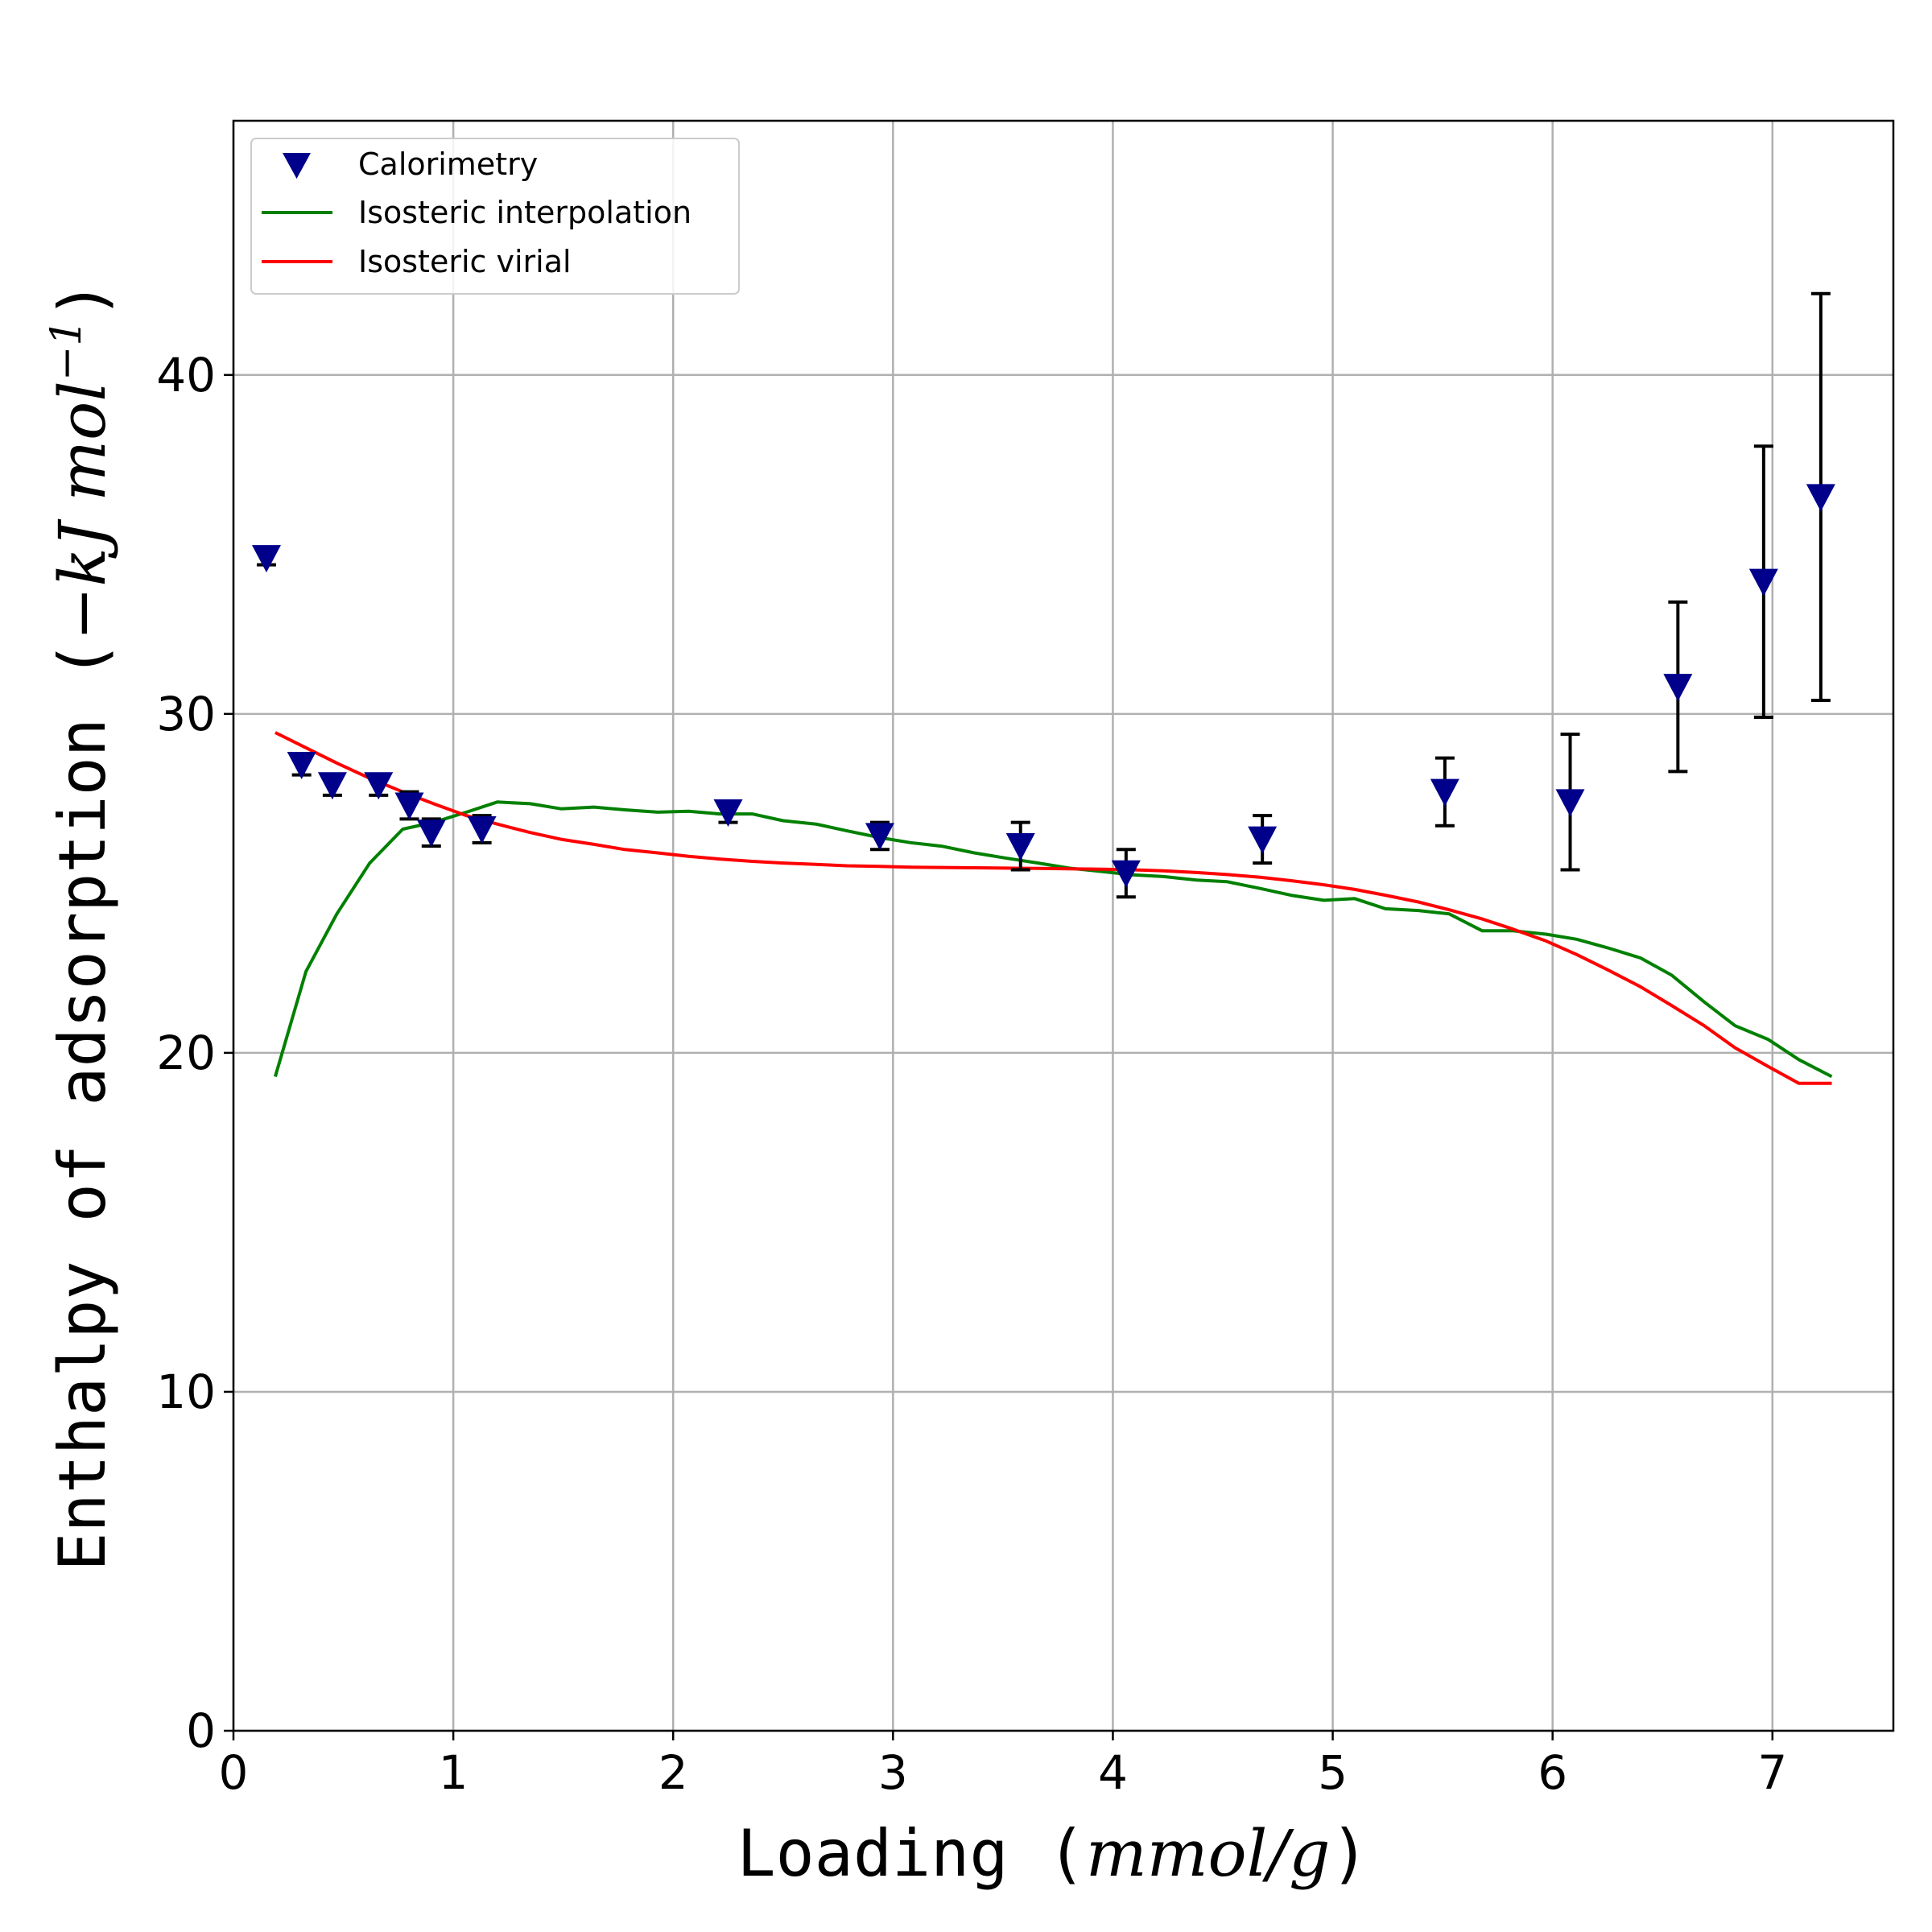 This screenshot has width=1932, height=1932. What do you see at coordinates (234, 1772) in the screenshot?
I see `x-tick-label: 0` at bounding box center [234, 1772].